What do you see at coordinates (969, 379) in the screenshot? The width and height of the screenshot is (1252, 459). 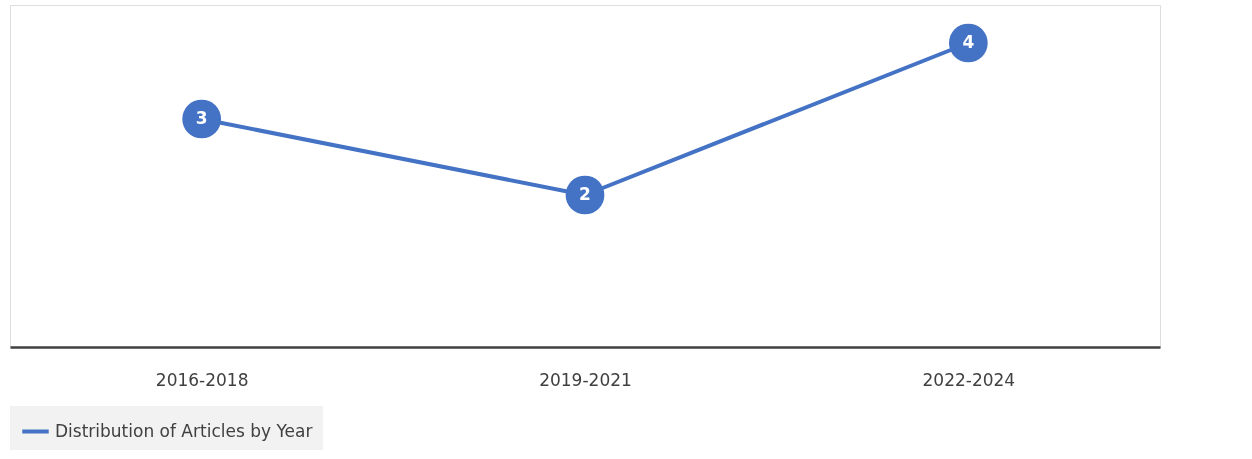 I see `x-tick-label: 2022-2024` at bounding box center [969, 379].